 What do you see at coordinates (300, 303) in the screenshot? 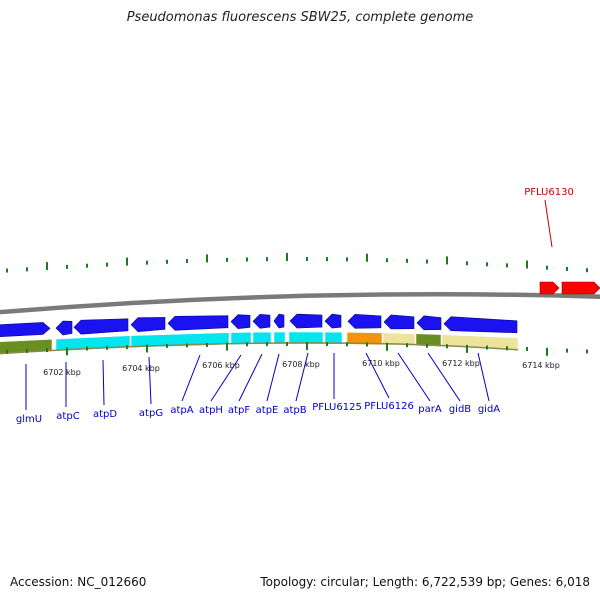
I see `genome-backbone` at bounding box center [300, 303].